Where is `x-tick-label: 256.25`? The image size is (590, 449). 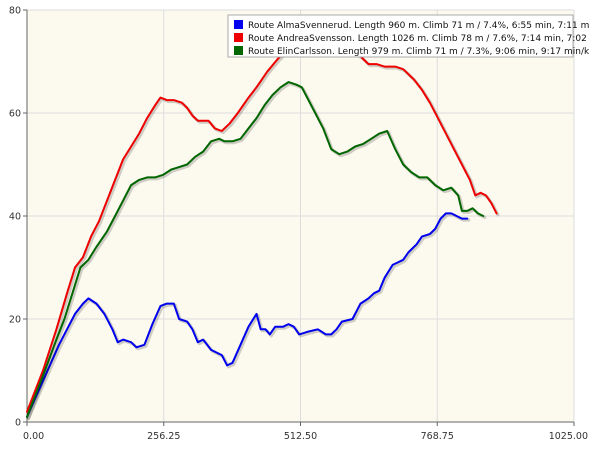 x-tick-label: 256.25 is located at coordinates (163, 436).